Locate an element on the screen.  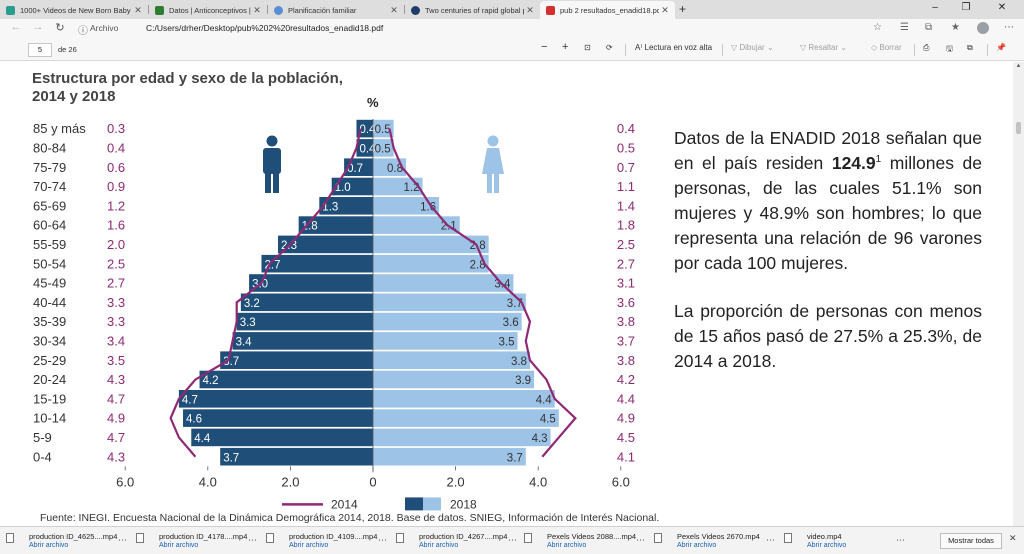
male-2014-value: 4.3 is located at coordinates (116, 379).